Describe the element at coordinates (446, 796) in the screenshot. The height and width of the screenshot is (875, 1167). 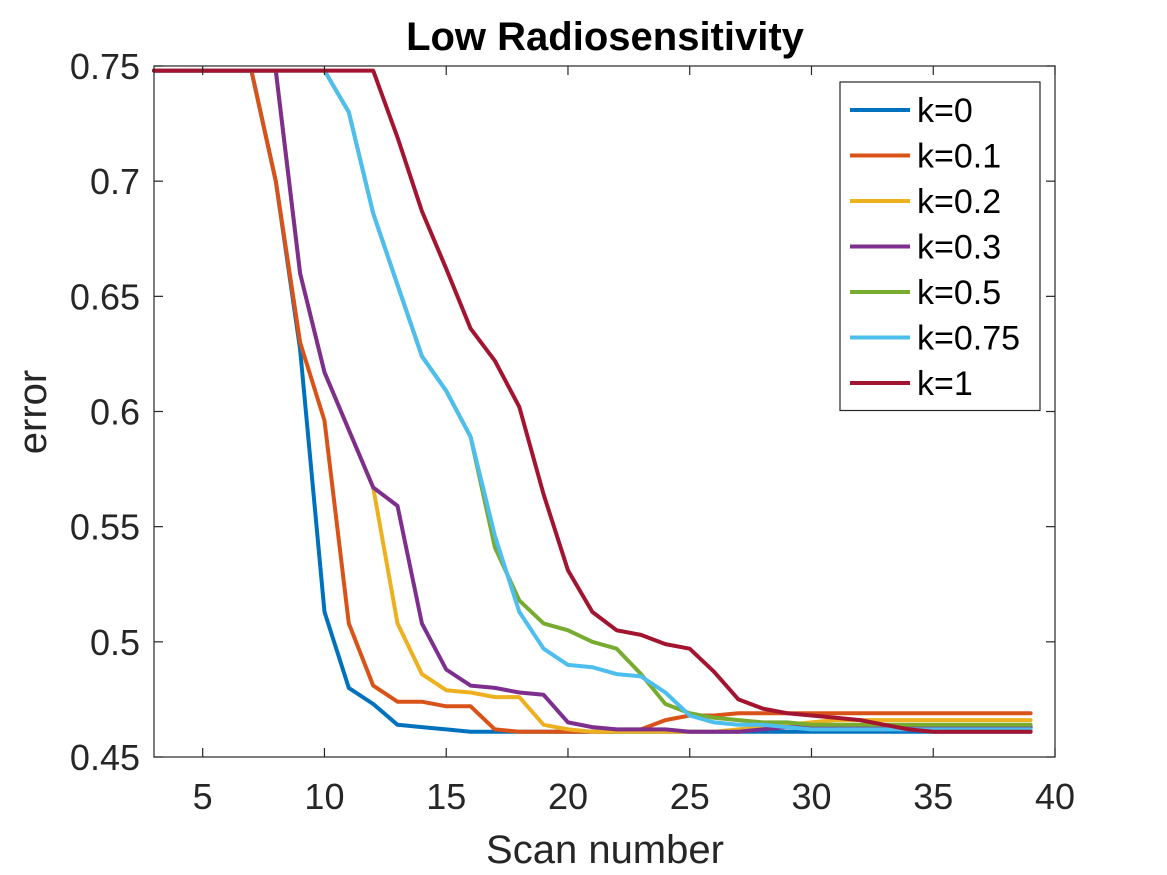
I see `x-tick-label: 15` at that location.